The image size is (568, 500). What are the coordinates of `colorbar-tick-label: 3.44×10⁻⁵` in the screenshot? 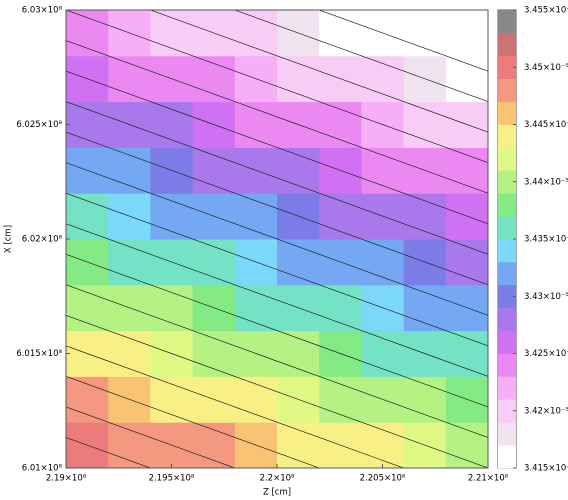 It's located at (546, 182).